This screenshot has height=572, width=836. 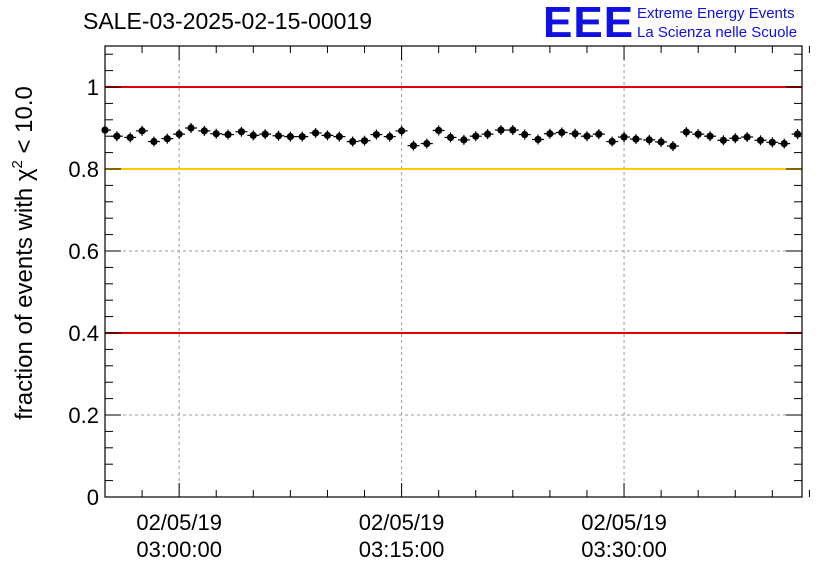 What do you see at coordinates (717, 32) in the screenshot?
I see `logo-line-2: La Scienza nelle Scuole` at bounding box center [717, 32].